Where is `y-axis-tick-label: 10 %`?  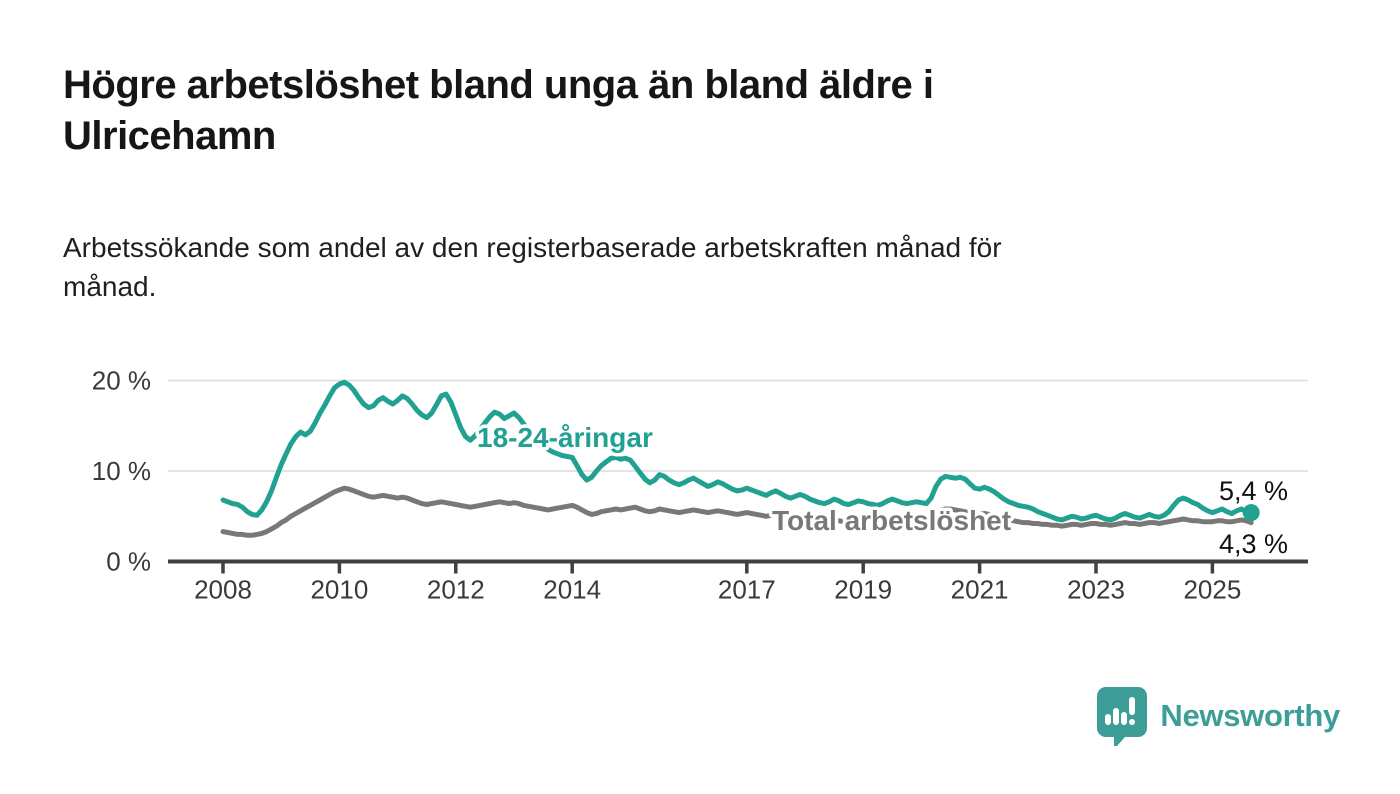
y-axis-tick-label: 10 % is located at coordinates (121, 471).